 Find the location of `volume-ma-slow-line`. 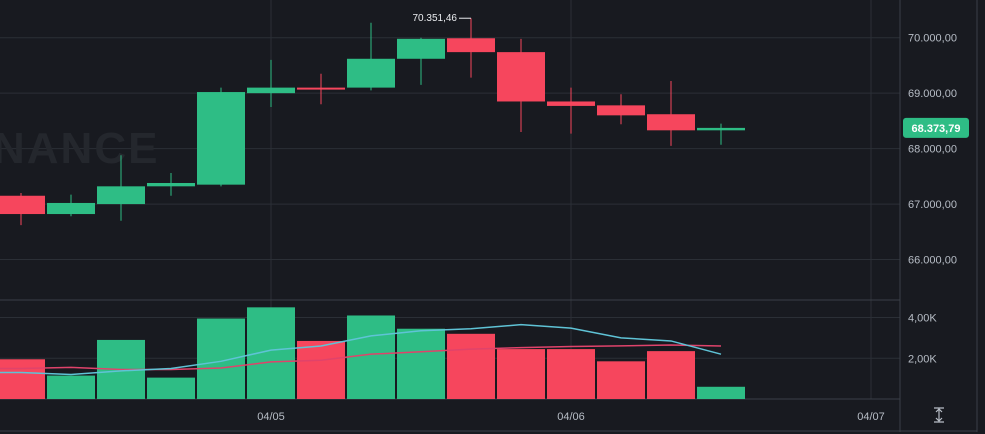

volume-ma-slow-line is located at coordinates (361, 357).